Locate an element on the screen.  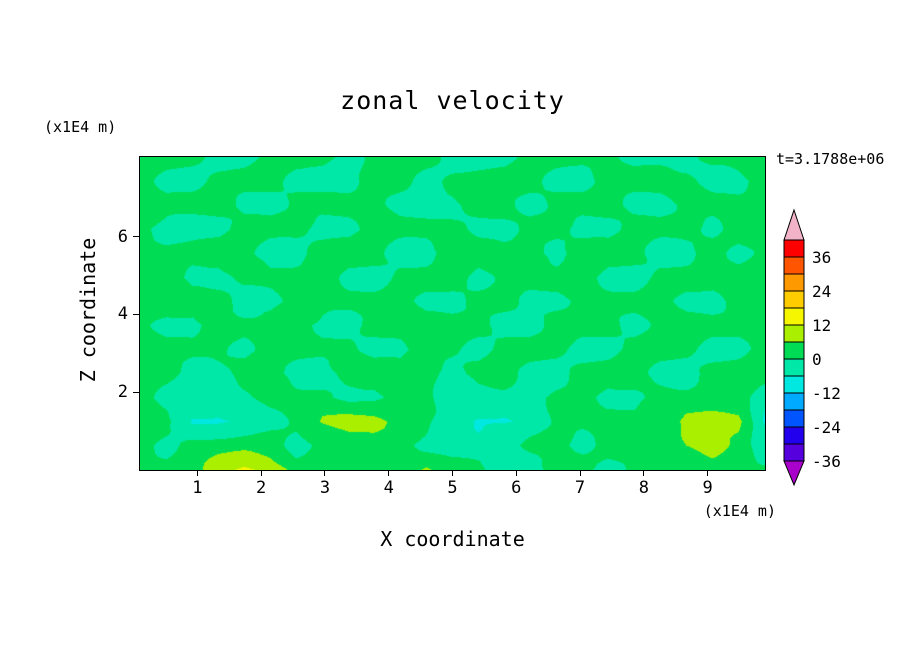
colorbar-tick-label: 36 is located at coordinates (822, 257).